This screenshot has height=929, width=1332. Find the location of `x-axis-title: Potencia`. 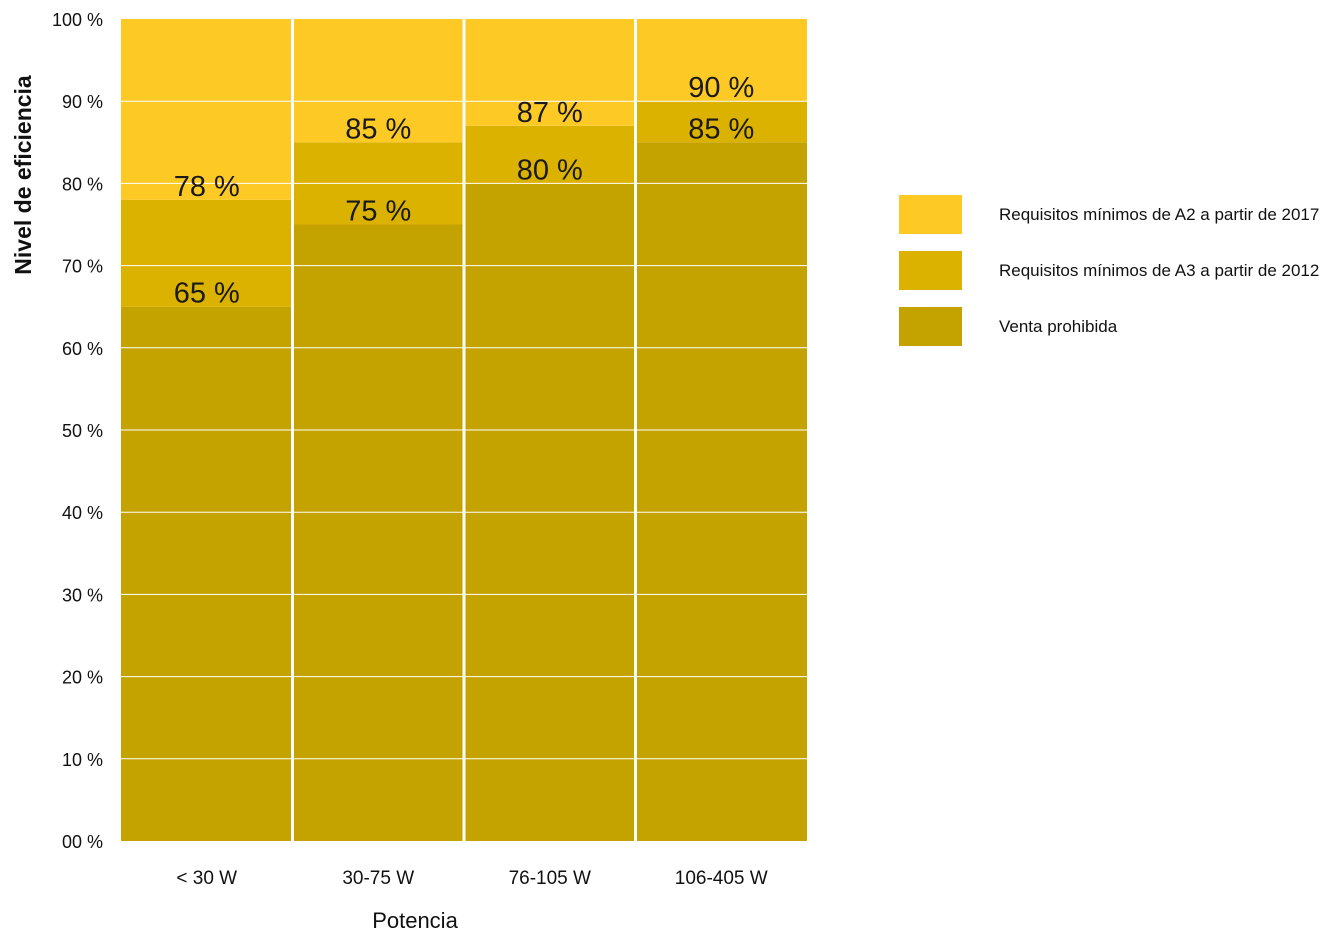

x-axis-title: Potencia is located at coordinates (415, 918).